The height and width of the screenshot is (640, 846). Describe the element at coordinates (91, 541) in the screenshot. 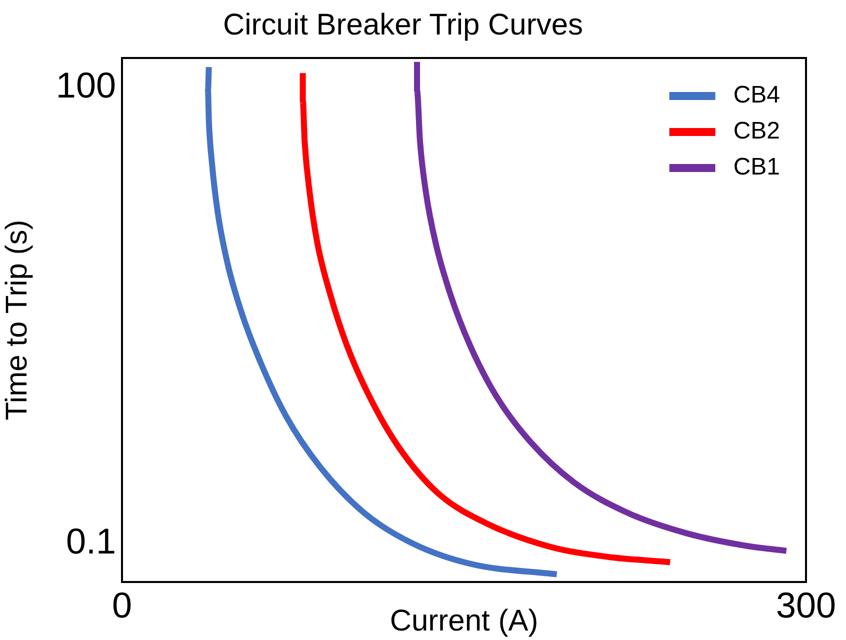

I see `y-tick-label: 0.1` at that location.